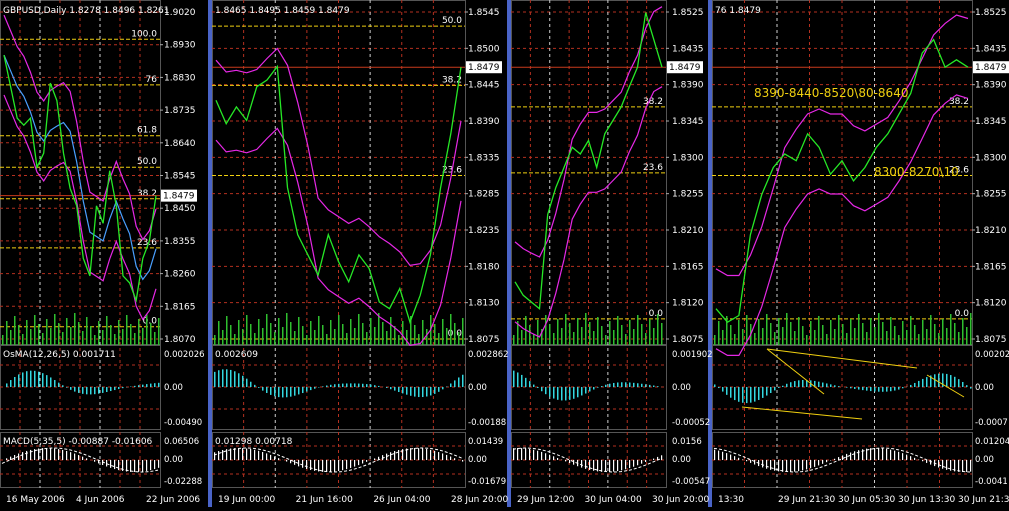 This screenshot has width=1009, height=511. I want to click on price-tick-label: 1.8525, so click(688, 13).